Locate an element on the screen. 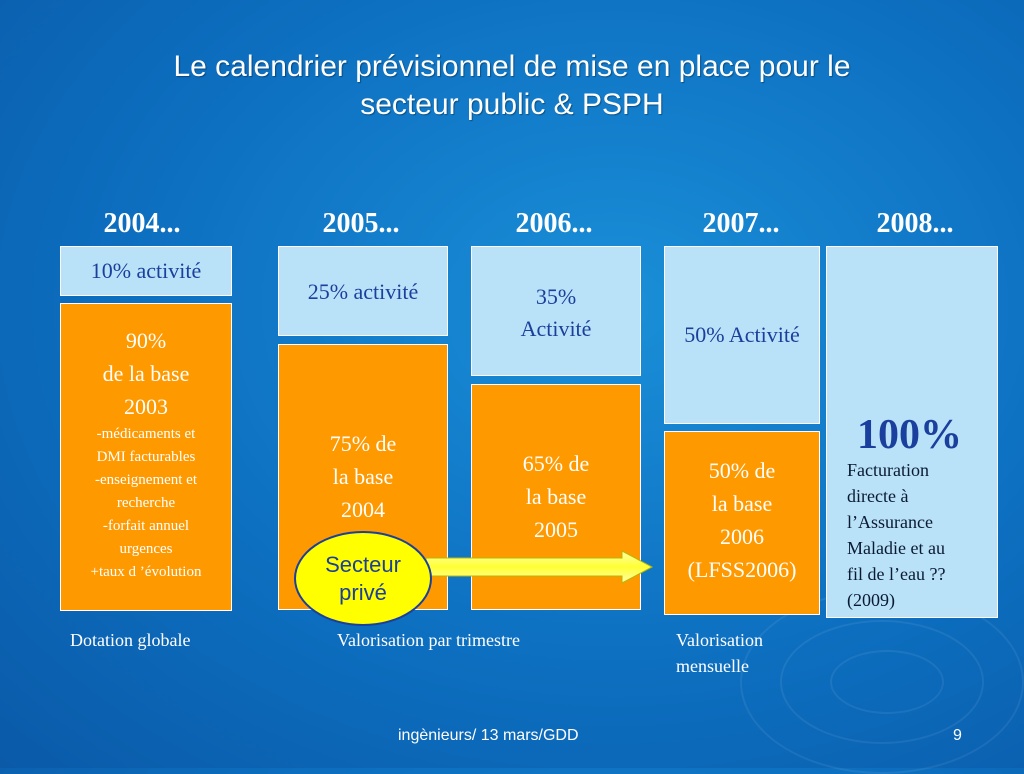 The width and height of the screenshot is (1024, 774). detail-line: DMI facturables is located at coordinates (146, 457).